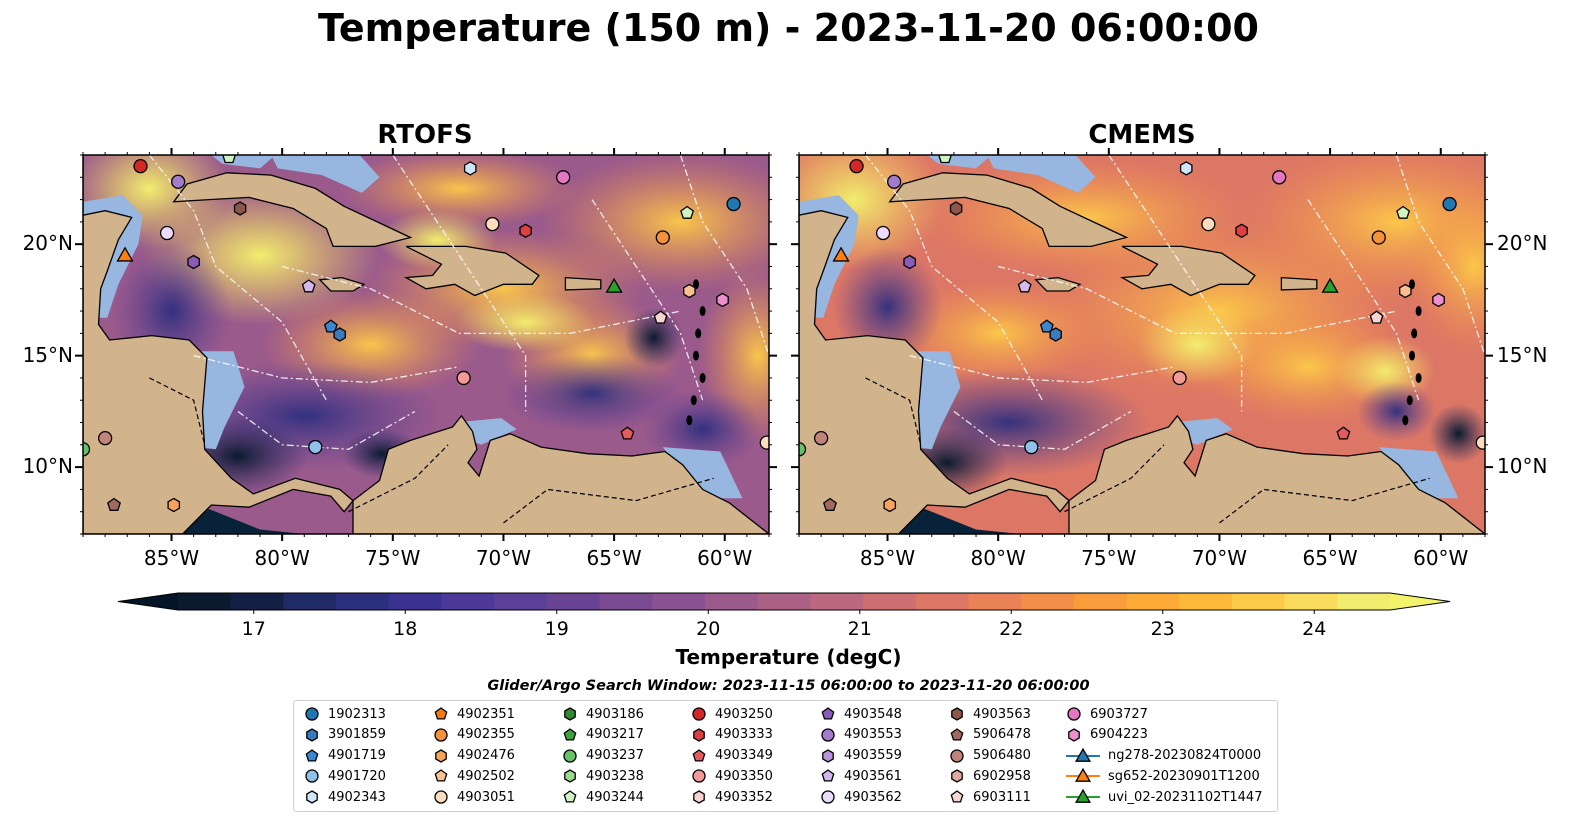 This screenshot has width=1577, height=826. What do you see at coordinates (148, 601) in the screenshot?
I see `colorbar-extend-low` at bounding box center [148, 601].